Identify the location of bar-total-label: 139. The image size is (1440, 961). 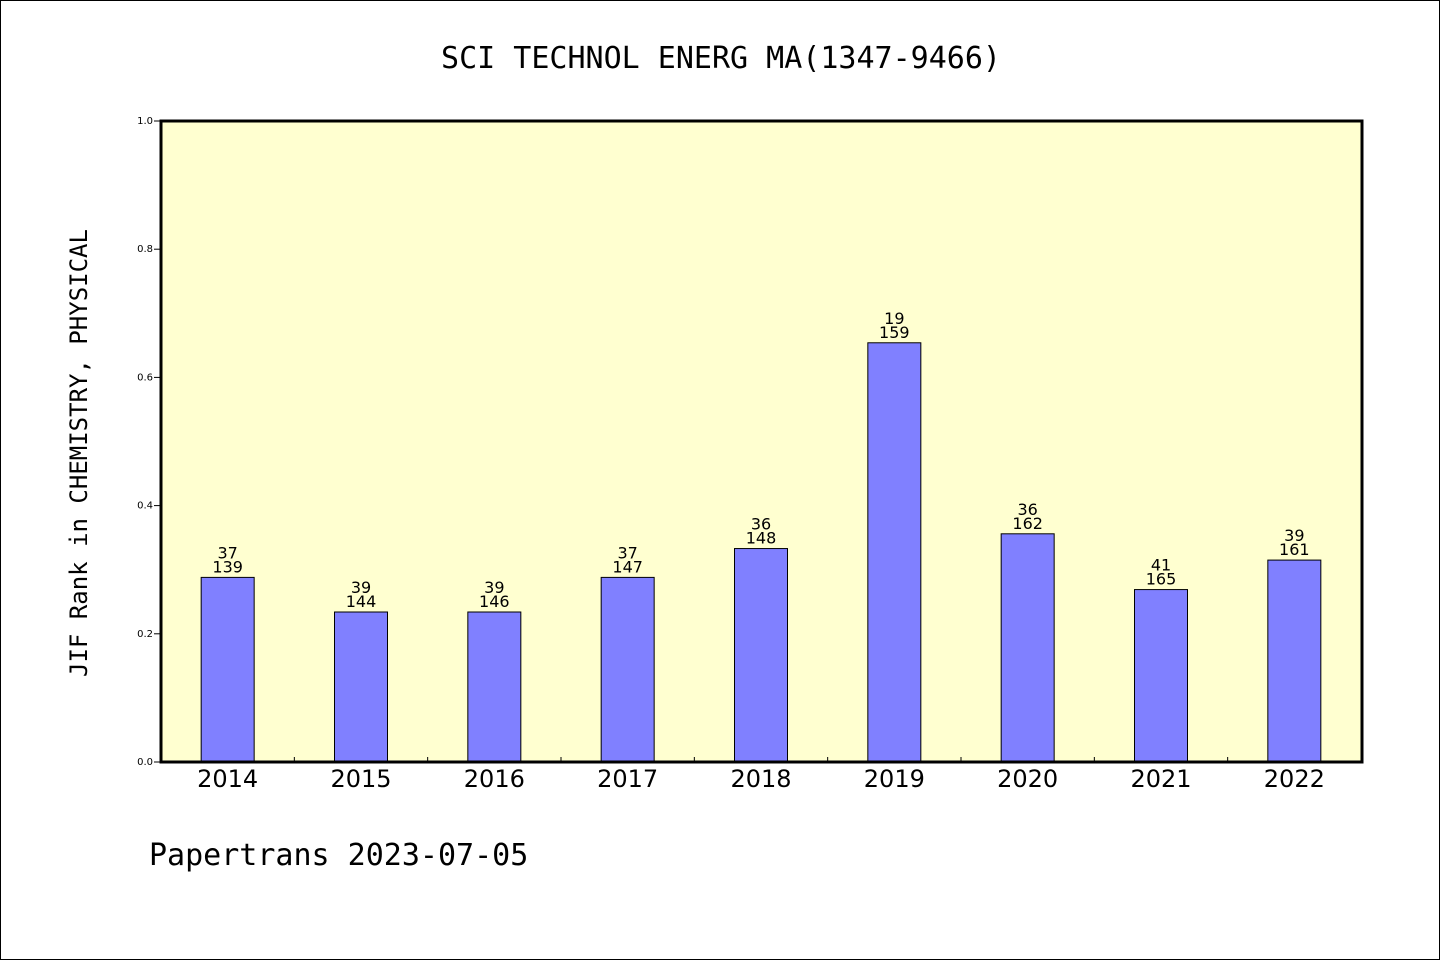
(227, 566).